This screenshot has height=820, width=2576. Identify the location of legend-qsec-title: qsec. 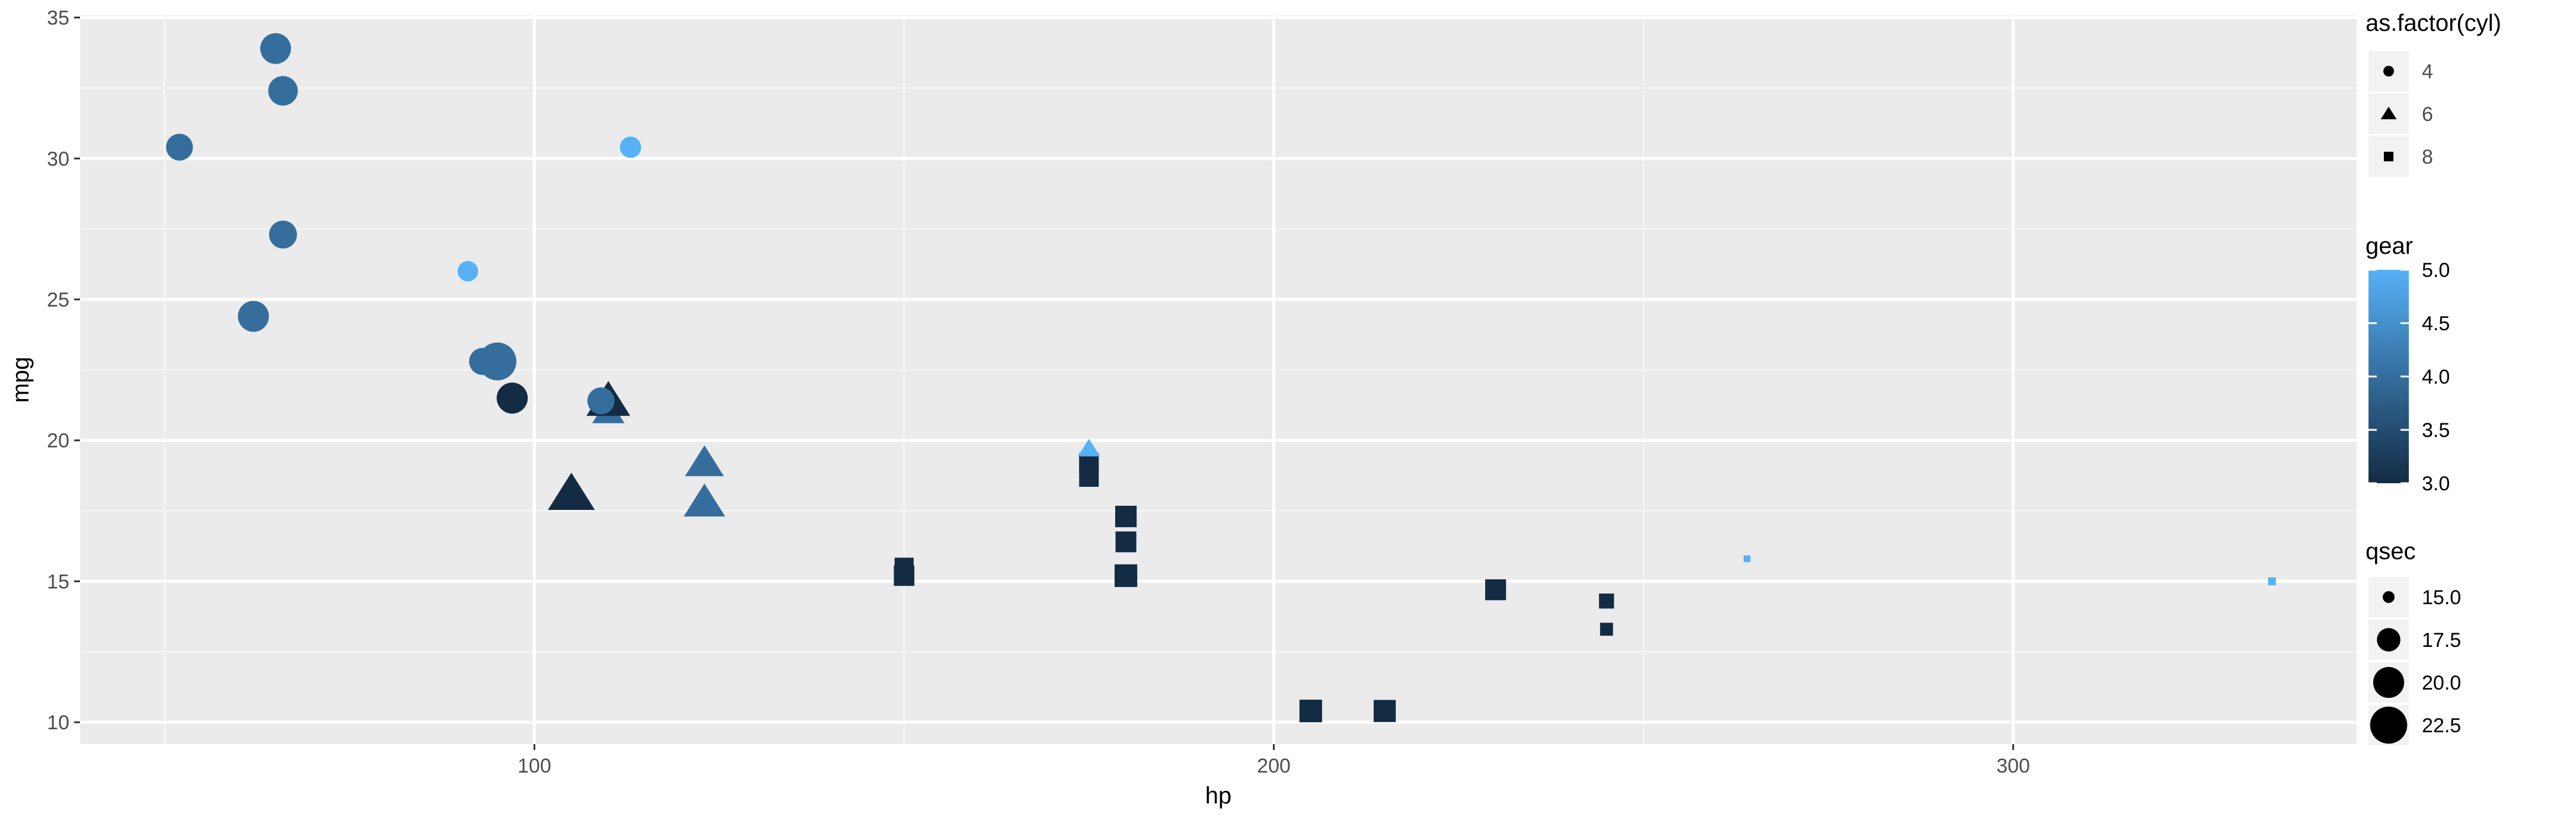
(2391, 551).